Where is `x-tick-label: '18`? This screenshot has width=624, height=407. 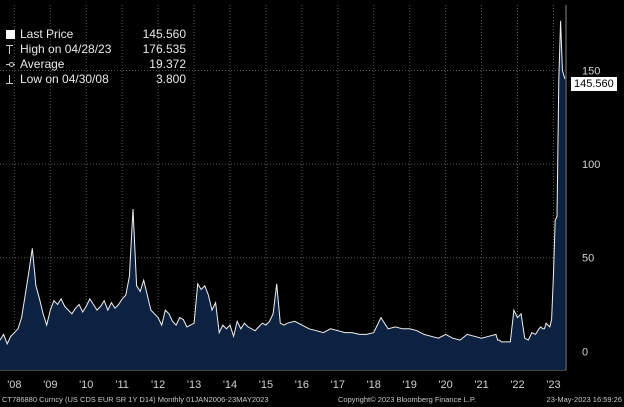 x-tick-label: '18 is located at coordinates (374, 385).